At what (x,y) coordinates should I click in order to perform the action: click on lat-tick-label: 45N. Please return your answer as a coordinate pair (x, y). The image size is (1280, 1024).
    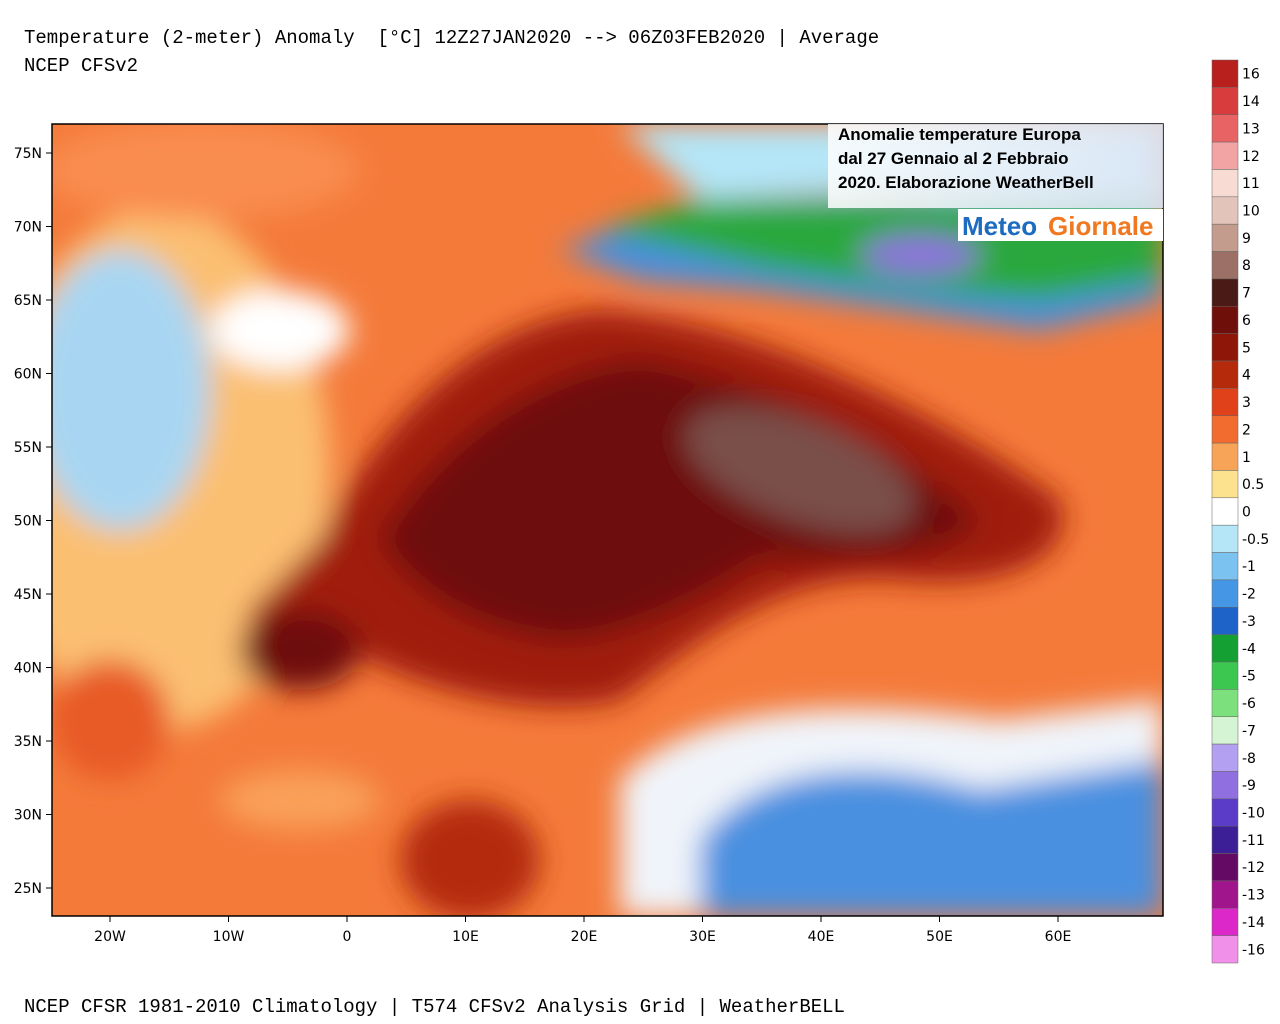
    Looking at the image, I should click on (28, 595).